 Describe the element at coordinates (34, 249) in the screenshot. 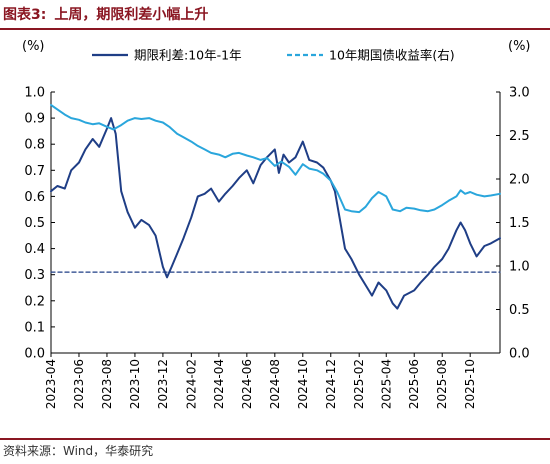

I see `left-tick-label: 0.4` at that location.